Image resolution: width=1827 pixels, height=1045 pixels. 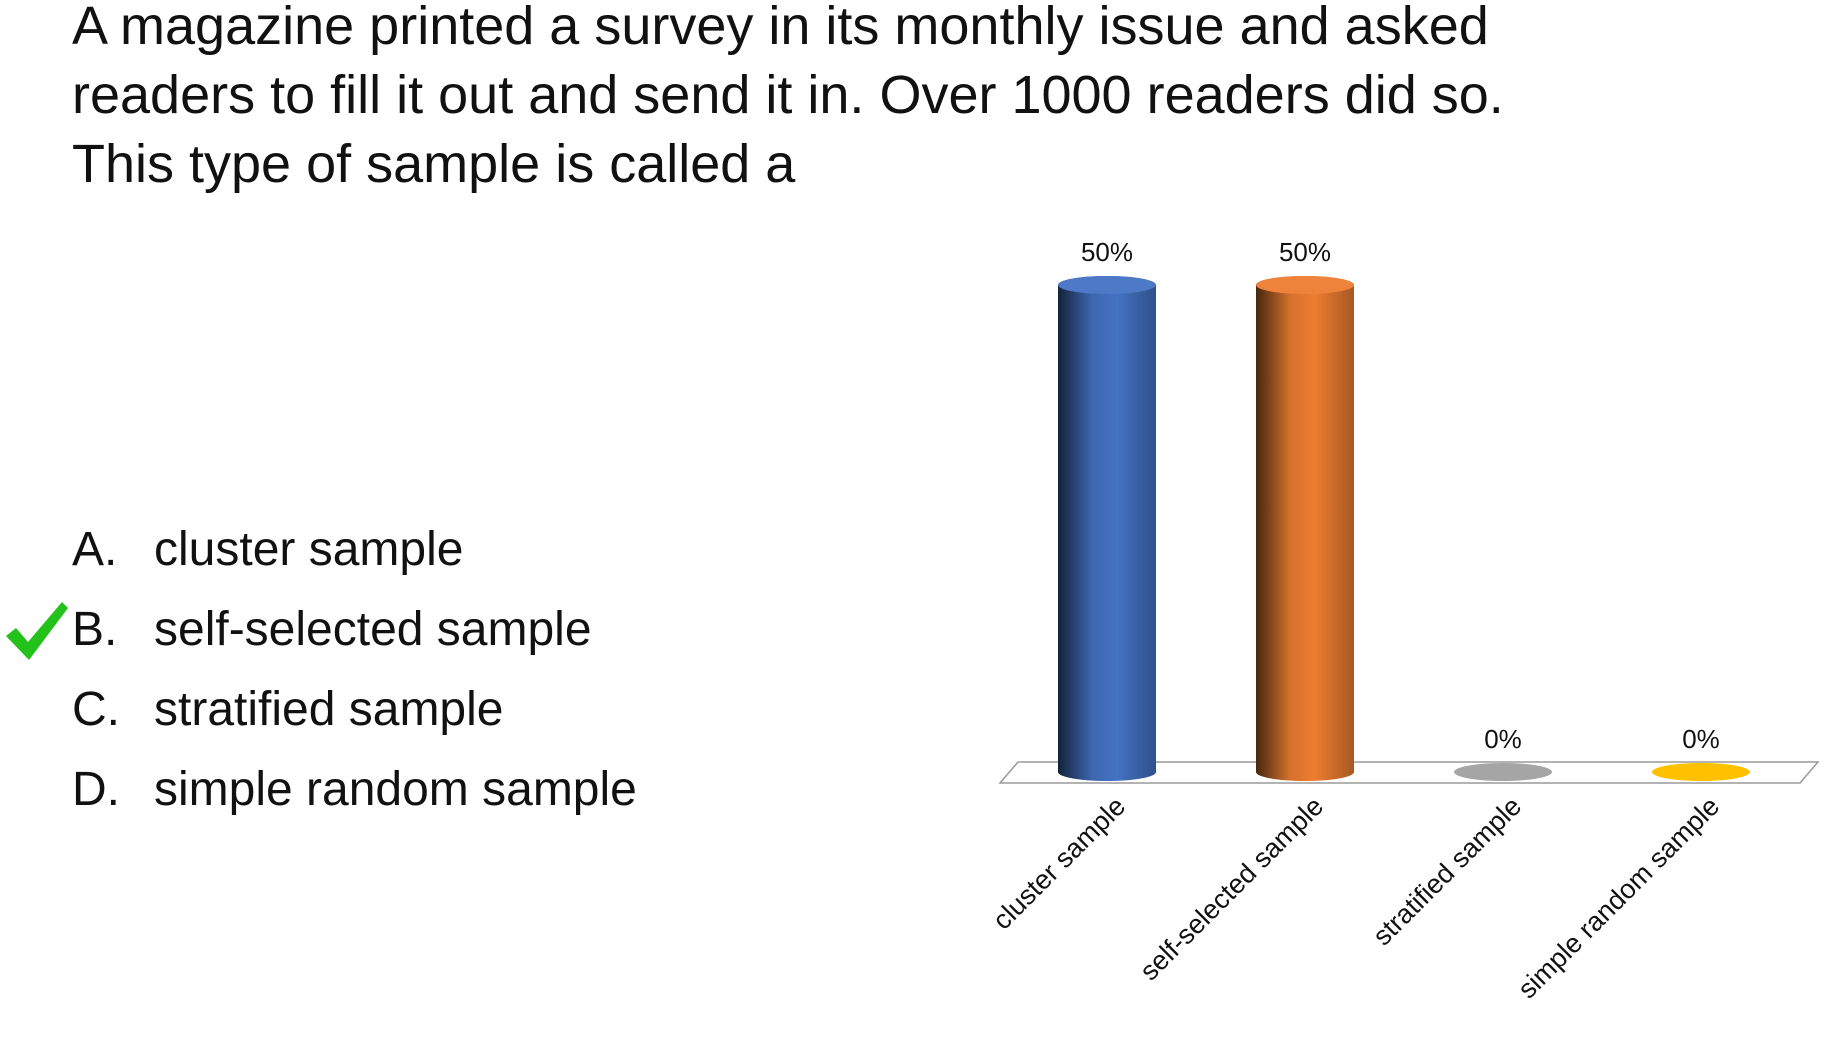 What do you see at coordinates (1231, 888) in the screenshot?
I see `x-tick-label: self-selected sample` at bounding box center [1231, 888].